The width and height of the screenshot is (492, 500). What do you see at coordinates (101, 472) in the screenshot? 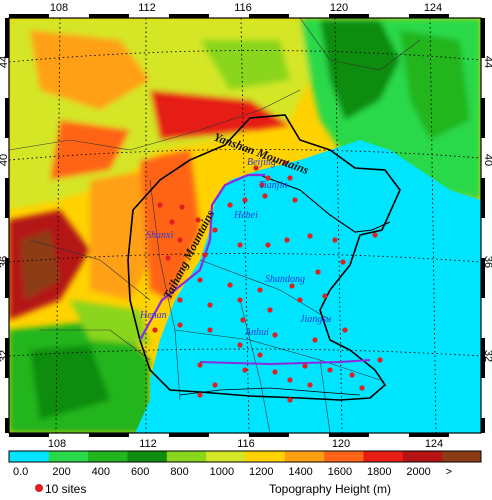
I see `colorbar-tick-label: 400` at bounding box center [101, 472].